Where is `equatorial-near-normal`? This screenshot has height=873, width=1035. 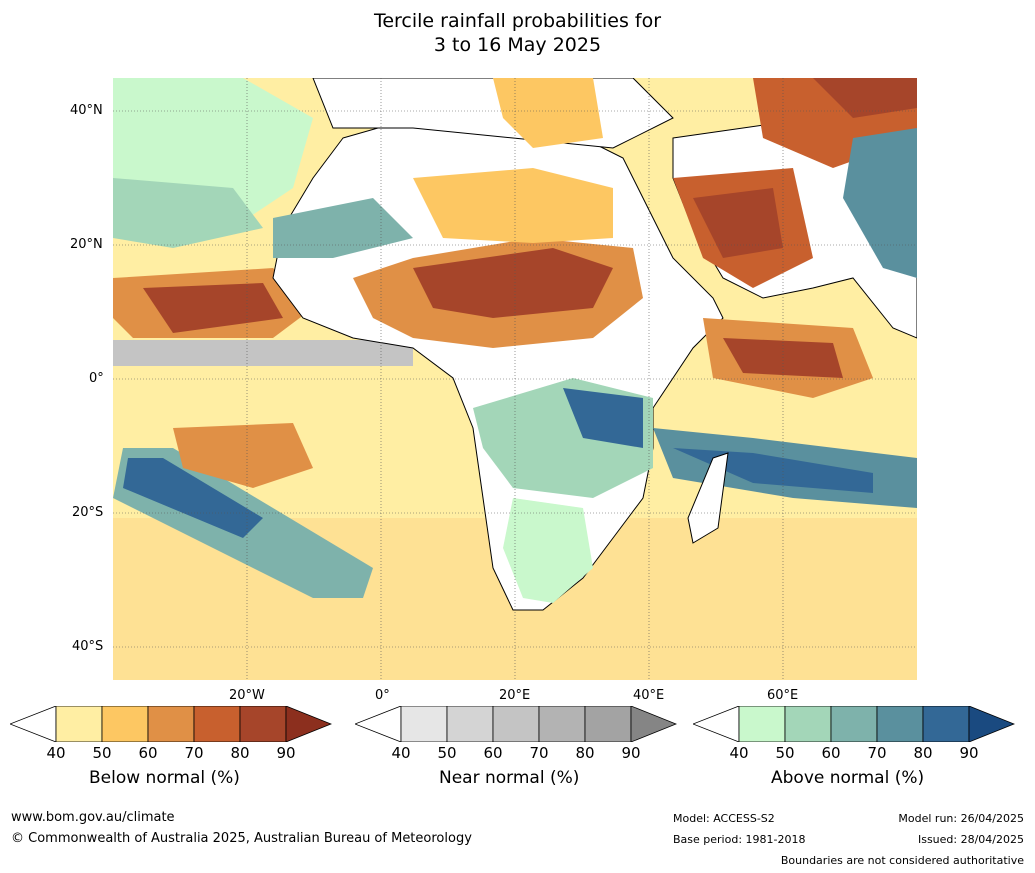 equatorial-near-normal is located at coordinates (263, 353).